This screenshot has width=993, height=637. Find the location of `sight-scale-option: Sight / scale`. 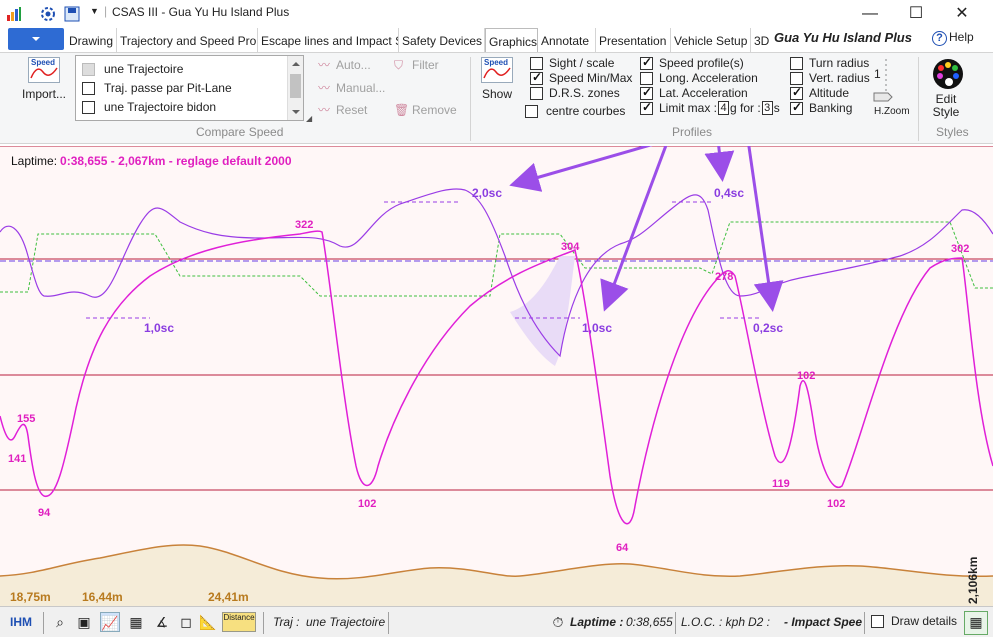

sight-scale-option: Sight / scale is located at coordinates (572, 63).